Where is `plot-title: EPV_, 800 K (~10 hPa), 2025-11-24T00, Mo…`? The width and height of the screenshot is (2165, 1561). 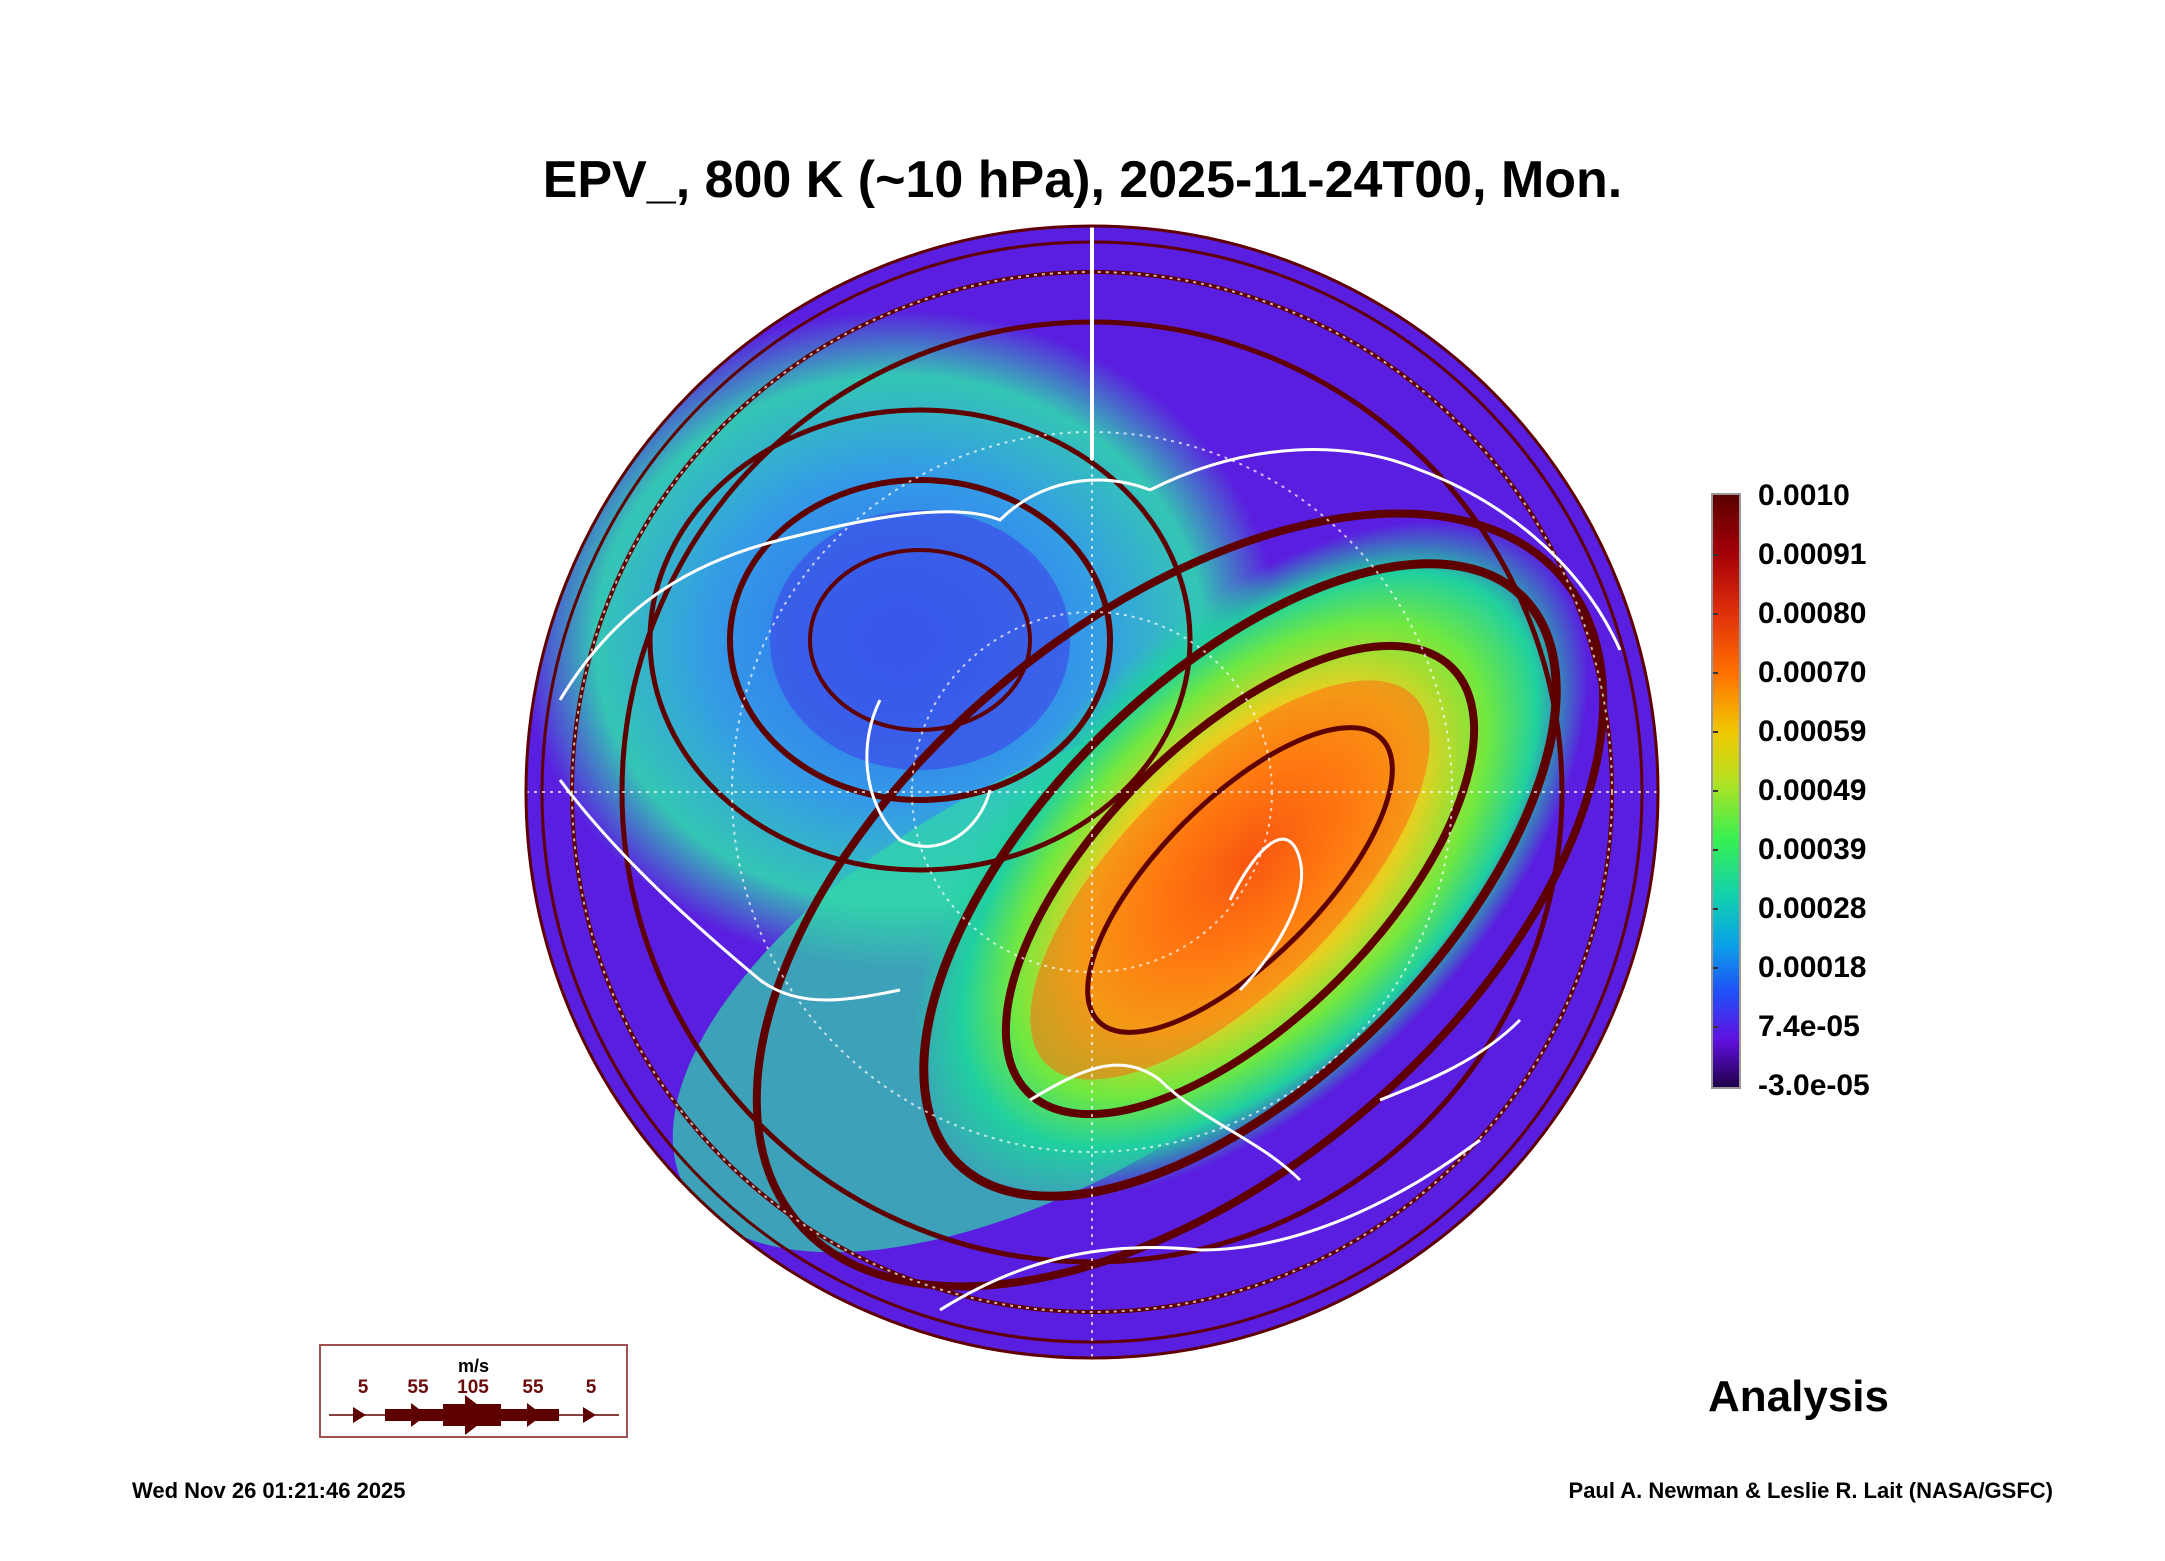
plot-title: EPV_, 800 K (~10 hPa), 2025-11-24T00, Mo… is located at coordinates (1082, 180).